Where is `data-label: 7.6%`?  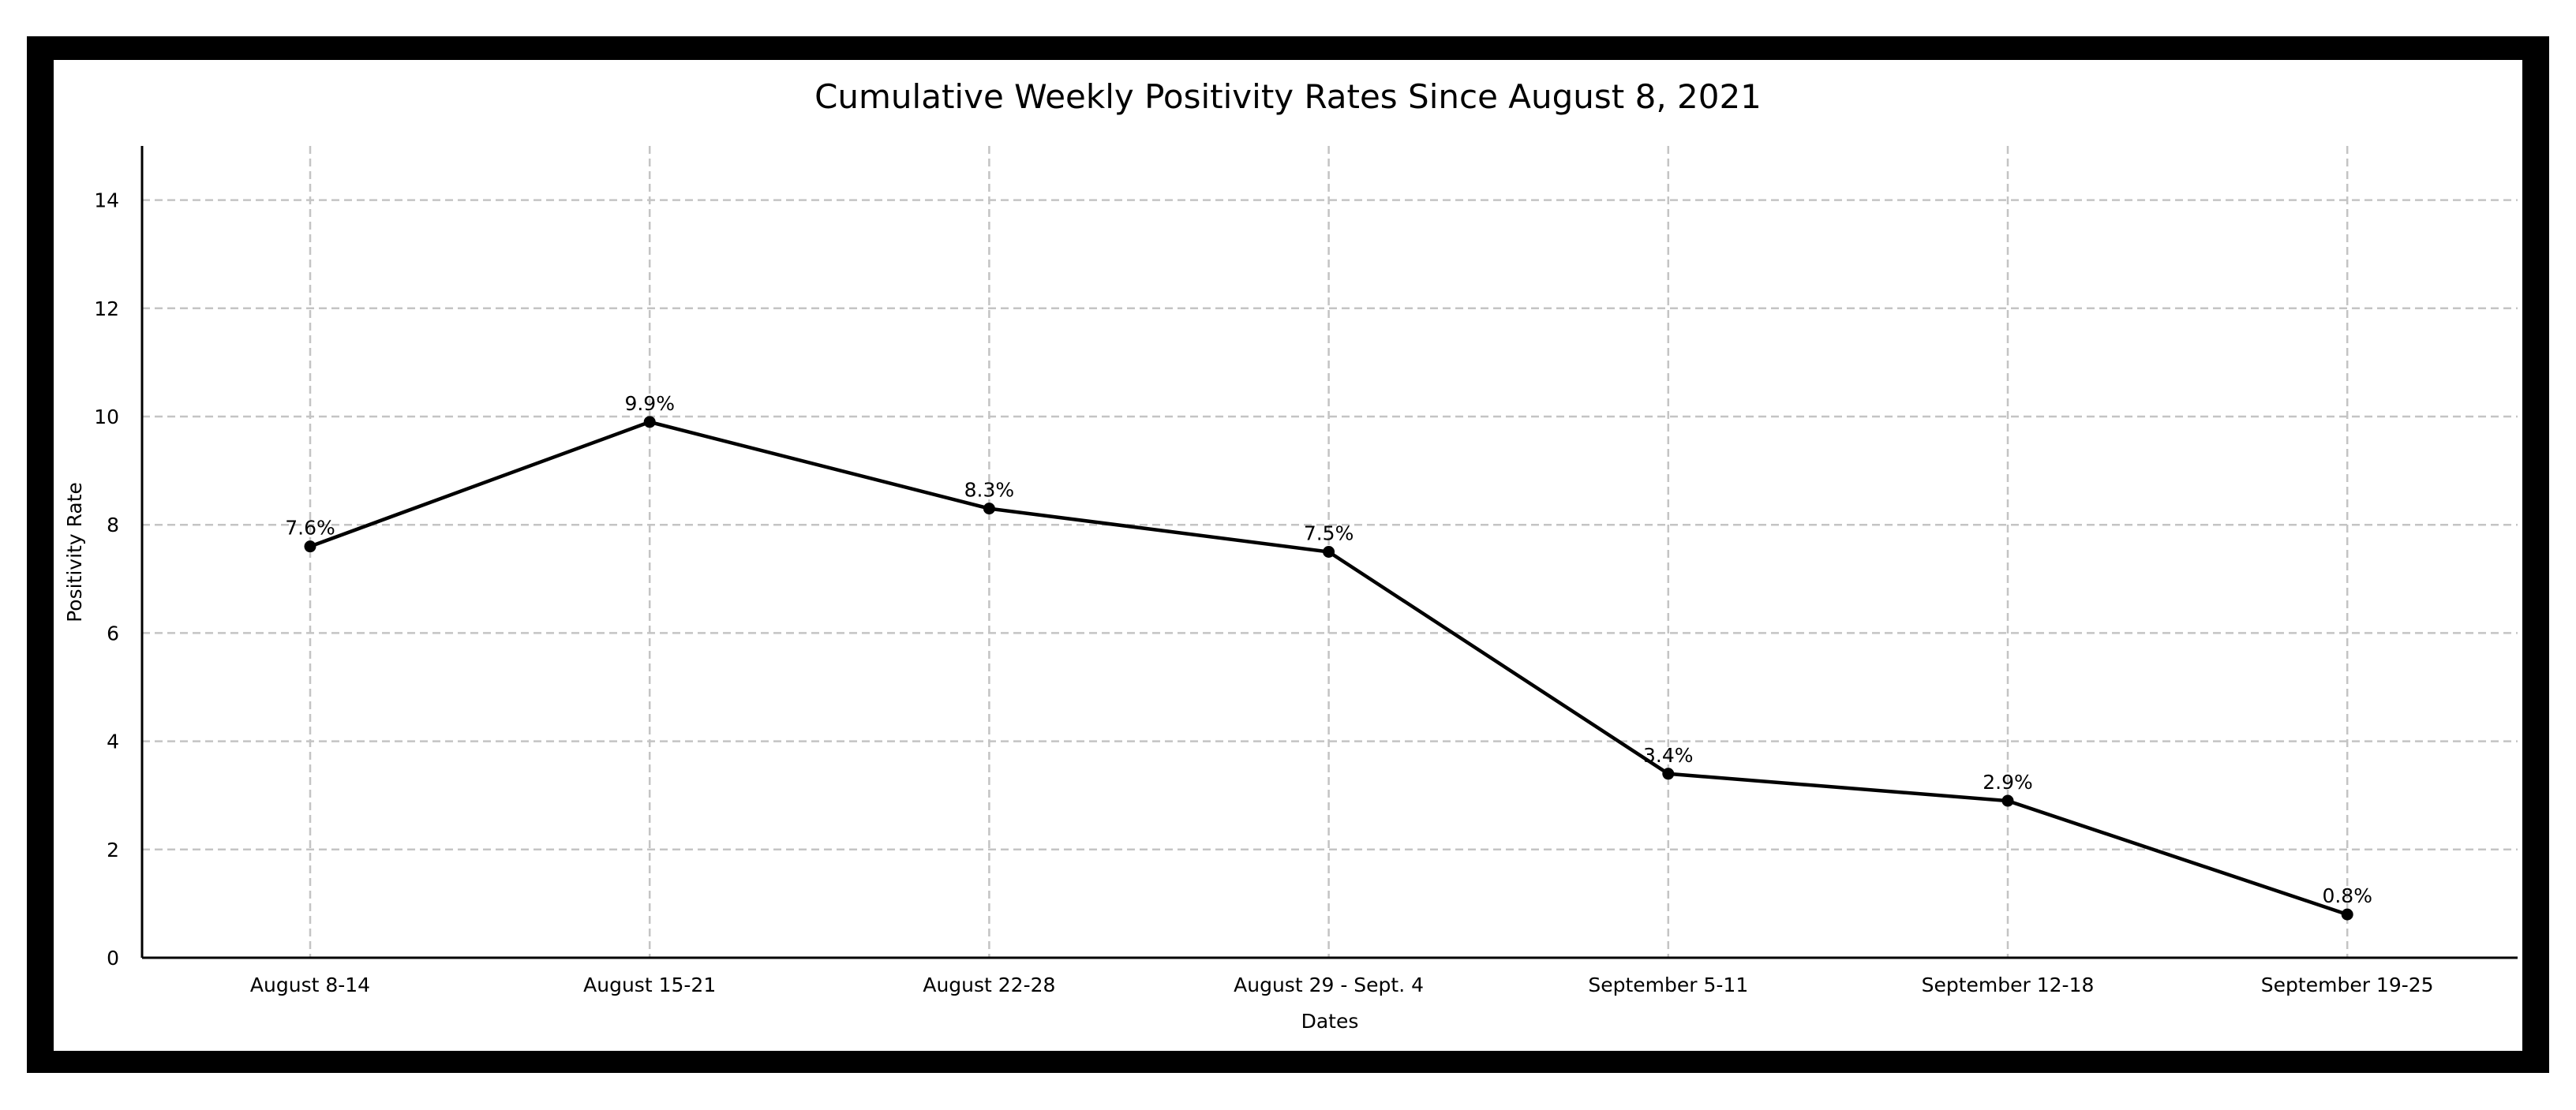 data-label: 7.6% is located at coordinates (310, 528).